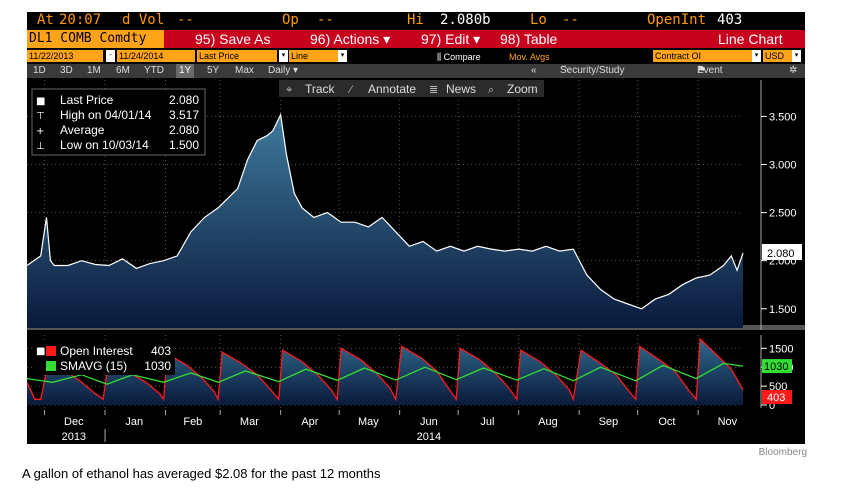 The image size is (841, 491). What do you see at coordinates (45, 20) in the screenshot?
I see `time-label: At` at bounding box center [45, 20].